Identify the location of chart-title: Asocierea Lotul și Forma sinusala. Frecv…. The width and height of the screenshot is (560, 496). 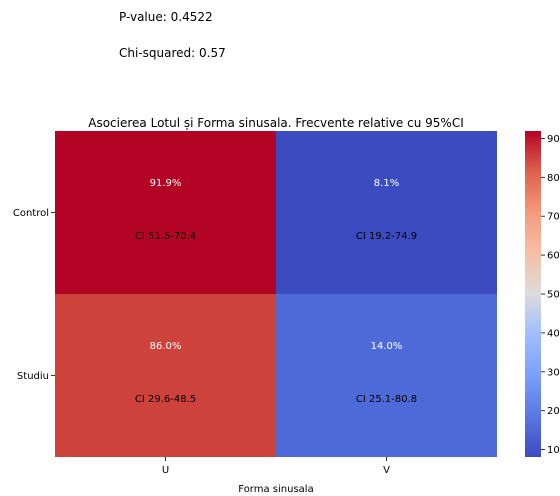
(276, 123).